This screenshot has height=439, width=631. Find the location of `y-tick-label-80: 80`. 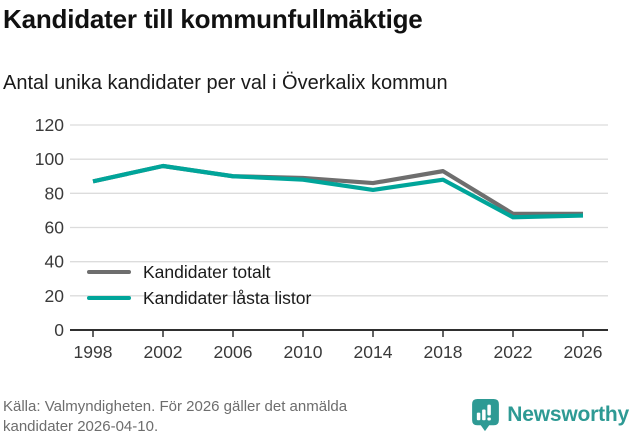

y-tick-label-80: 80 is located at coordinates (55, 193).